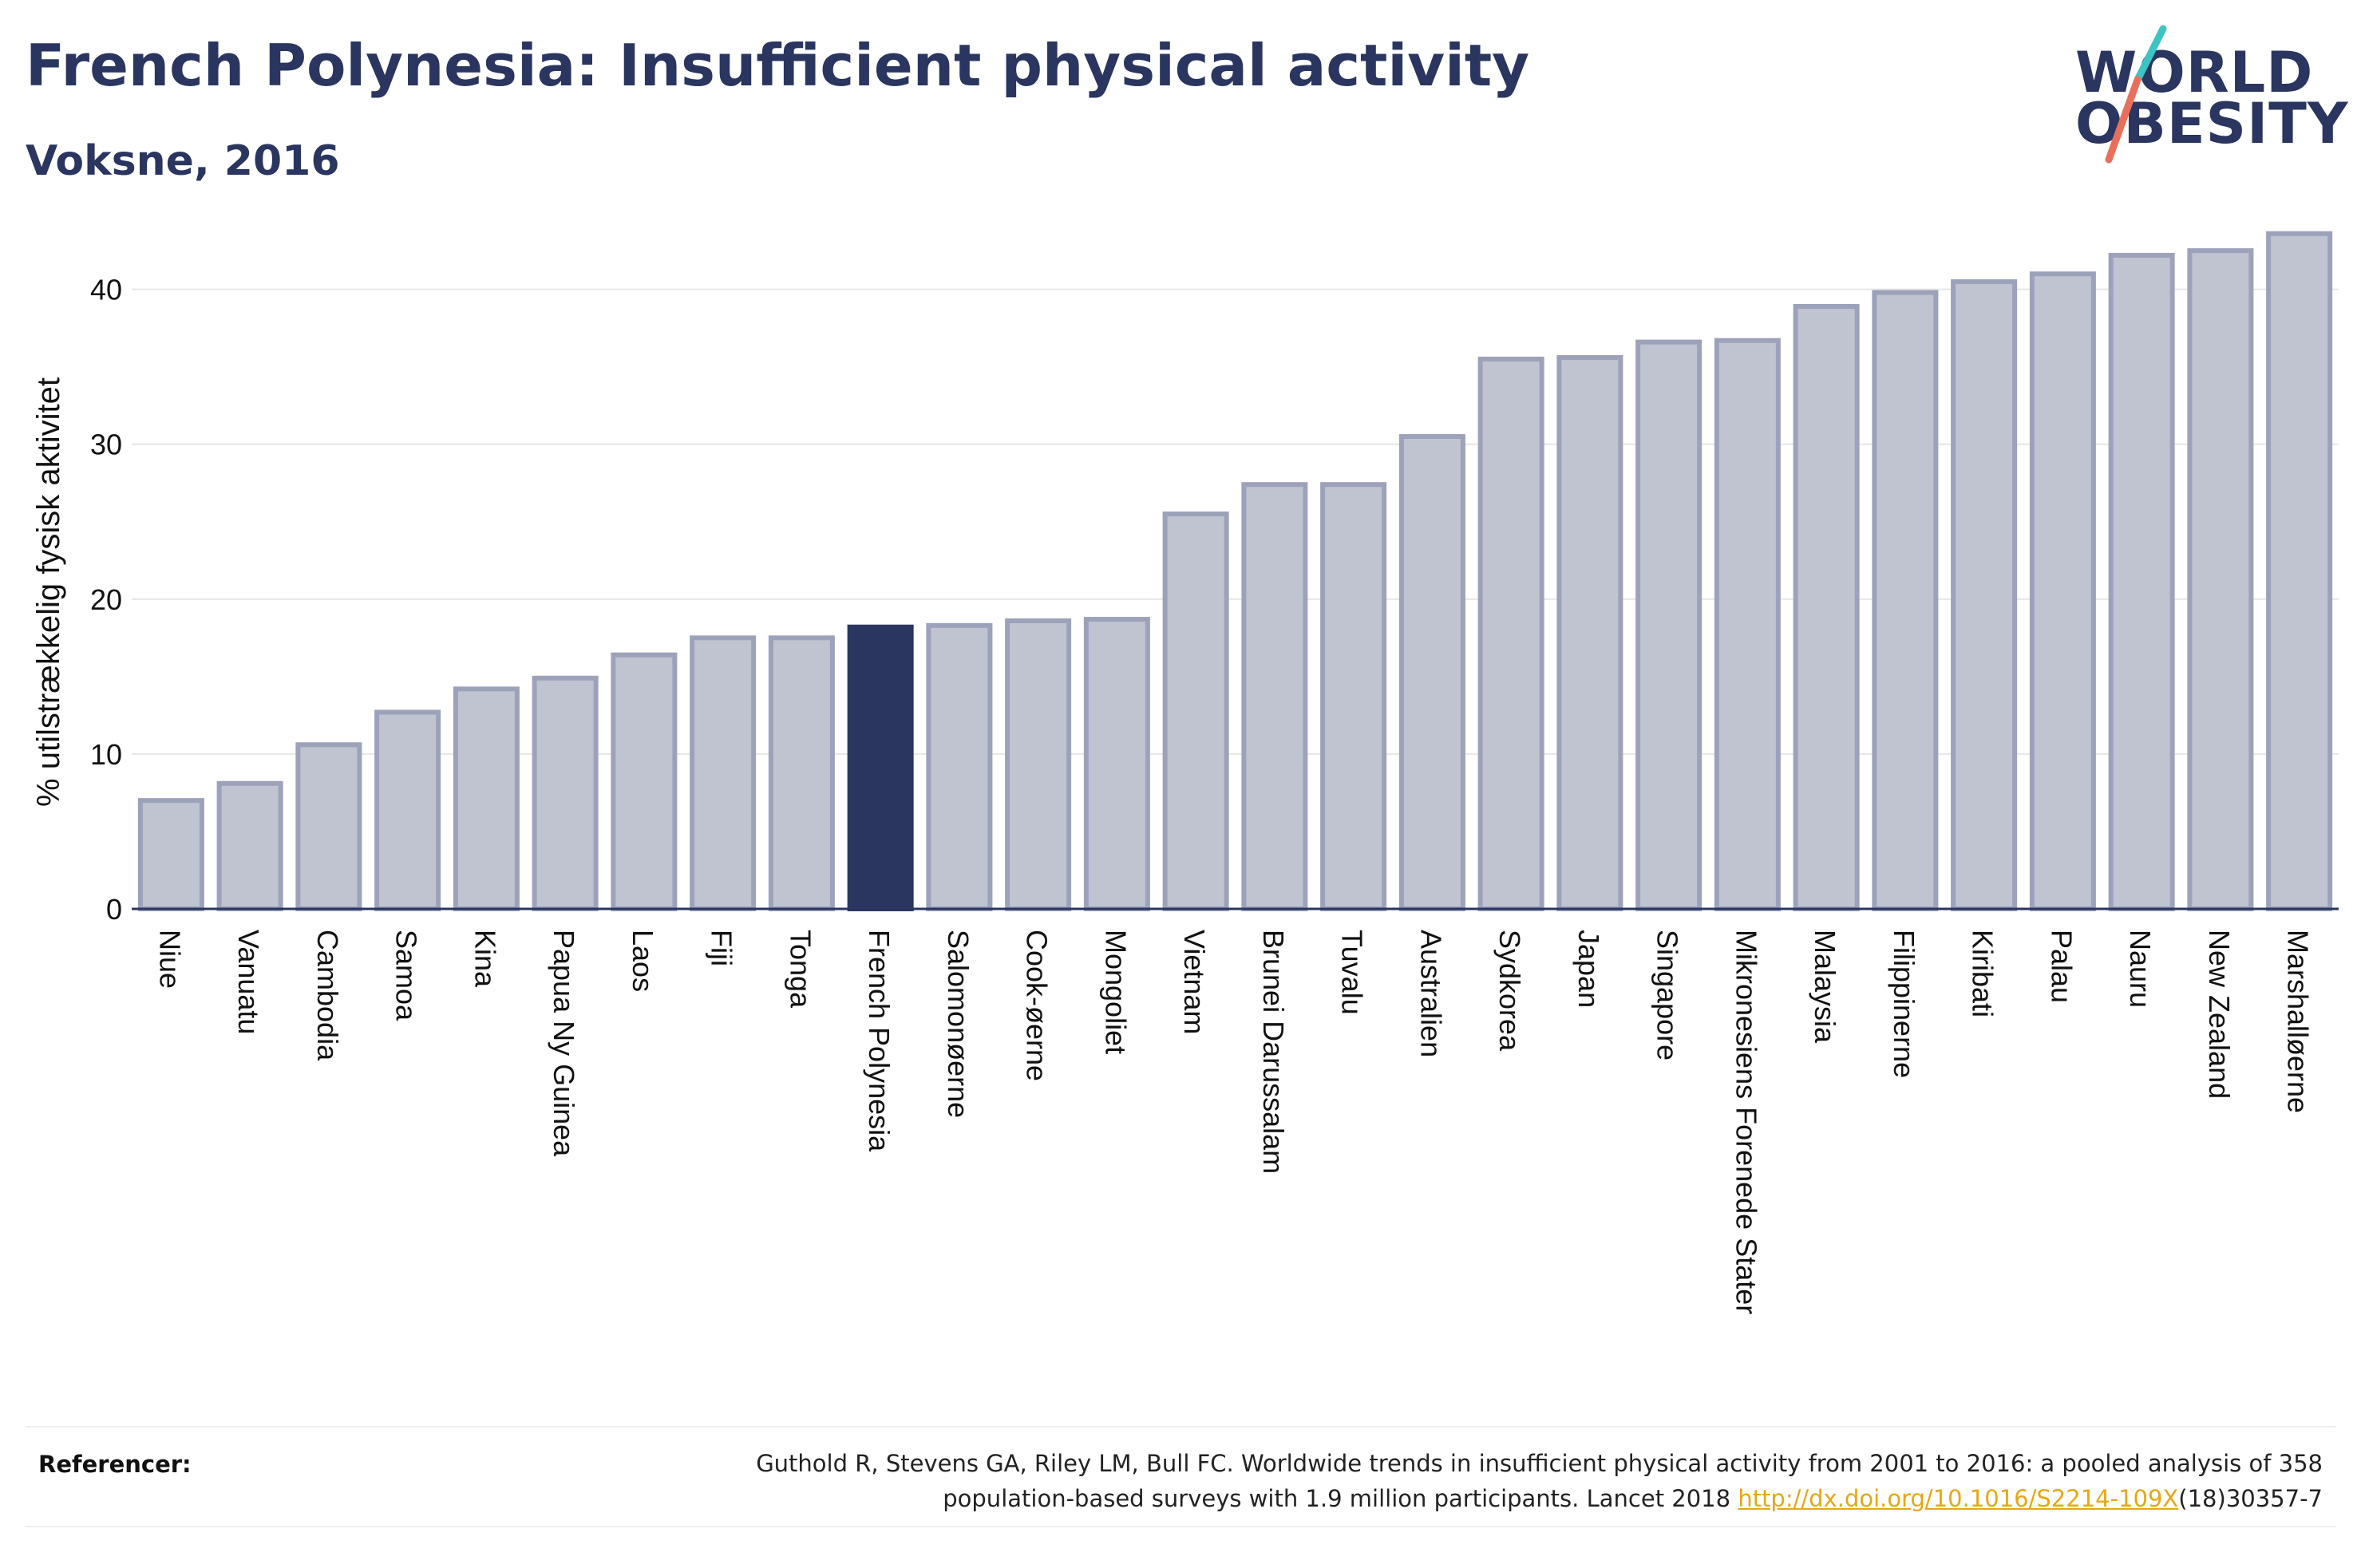 This screenshot has height=1568, width=2361. What do you see at coordinates (801, 773) in the screenshot?
I see `bar-tonga` at bounding box center [801, 773].